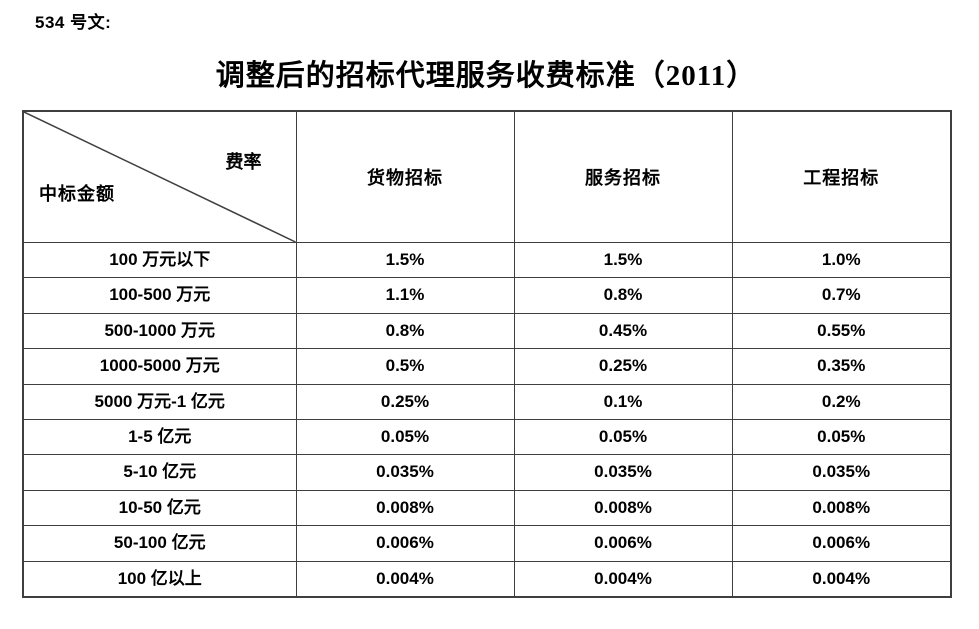 This screenshot has width=979, height=629. I want to click on column-header-engineering-bidding: 工程招标, so click(841, 176).